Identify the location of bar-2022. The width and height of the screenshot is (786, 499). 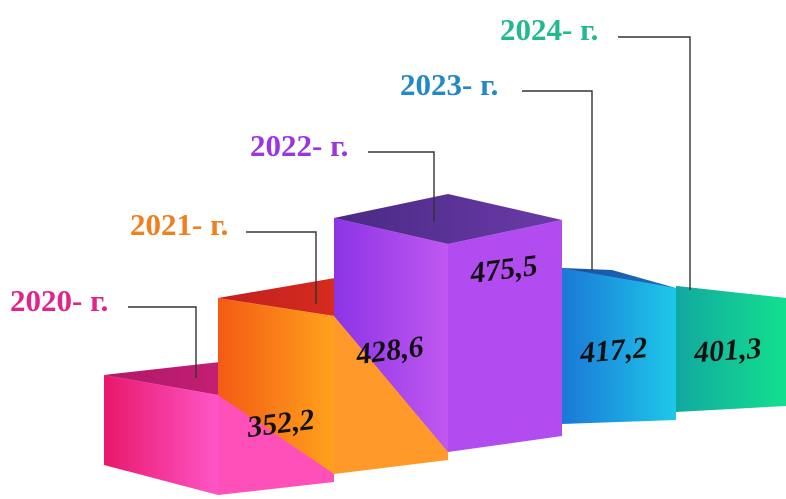
(448, 323).